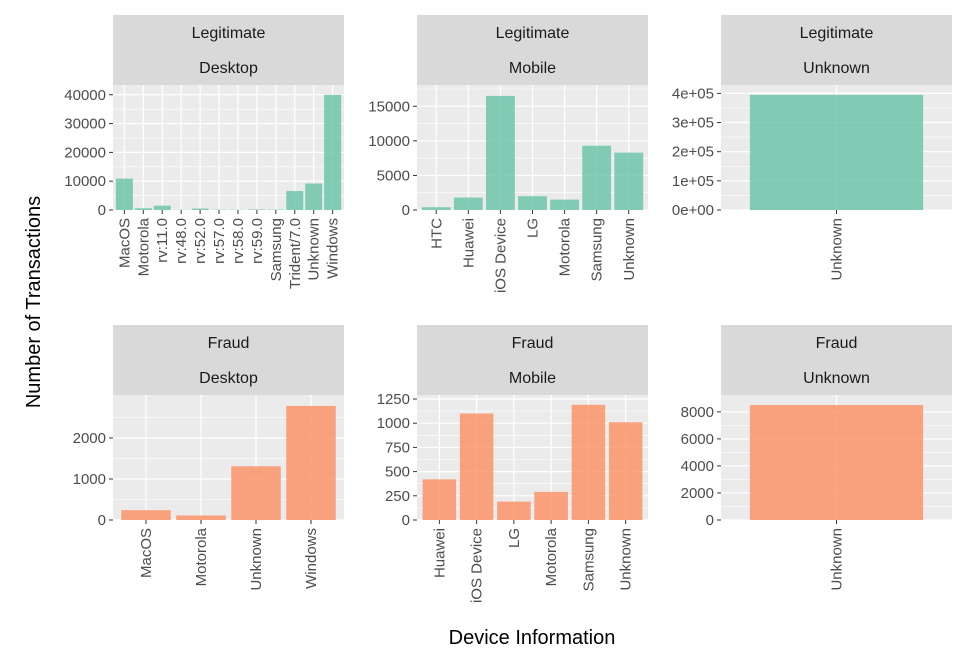 The width and height of the screenshot is (976, 670). I want to click on x-tick-label: rv:57.0, so click(219, 241).